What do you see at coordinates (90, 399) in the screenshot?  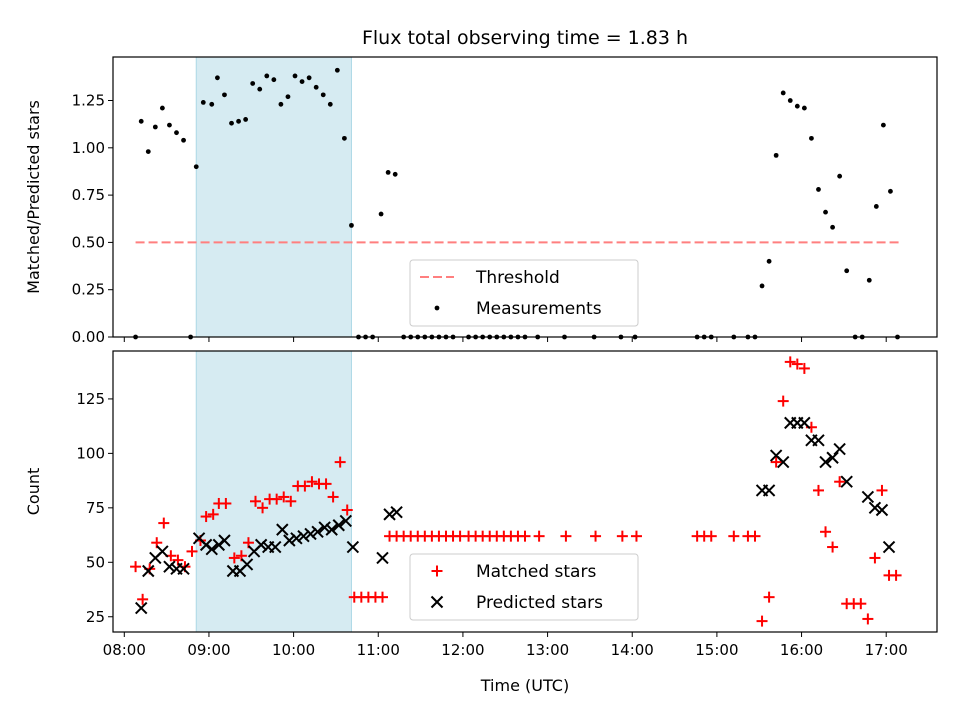 I see `y-tick-label: 125` at bounding box center [90, 399].